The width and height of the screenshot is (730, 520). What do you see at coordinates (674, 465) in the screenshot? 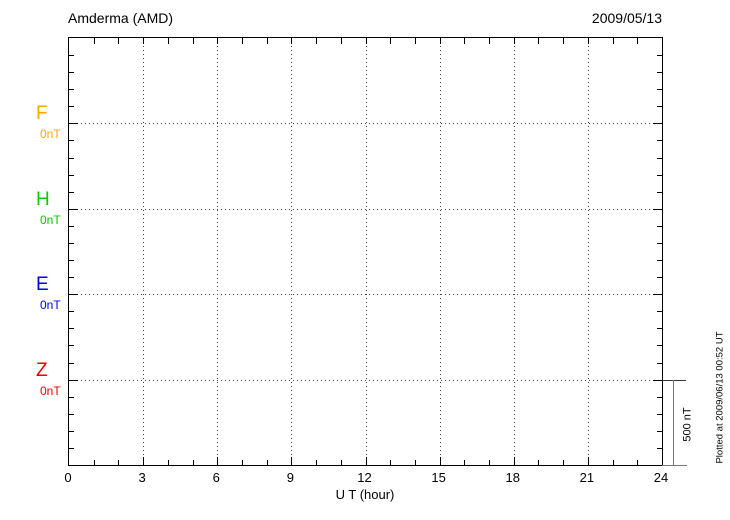
I see `scale-bar-bottom-cap` at bounding box center [674, 465].